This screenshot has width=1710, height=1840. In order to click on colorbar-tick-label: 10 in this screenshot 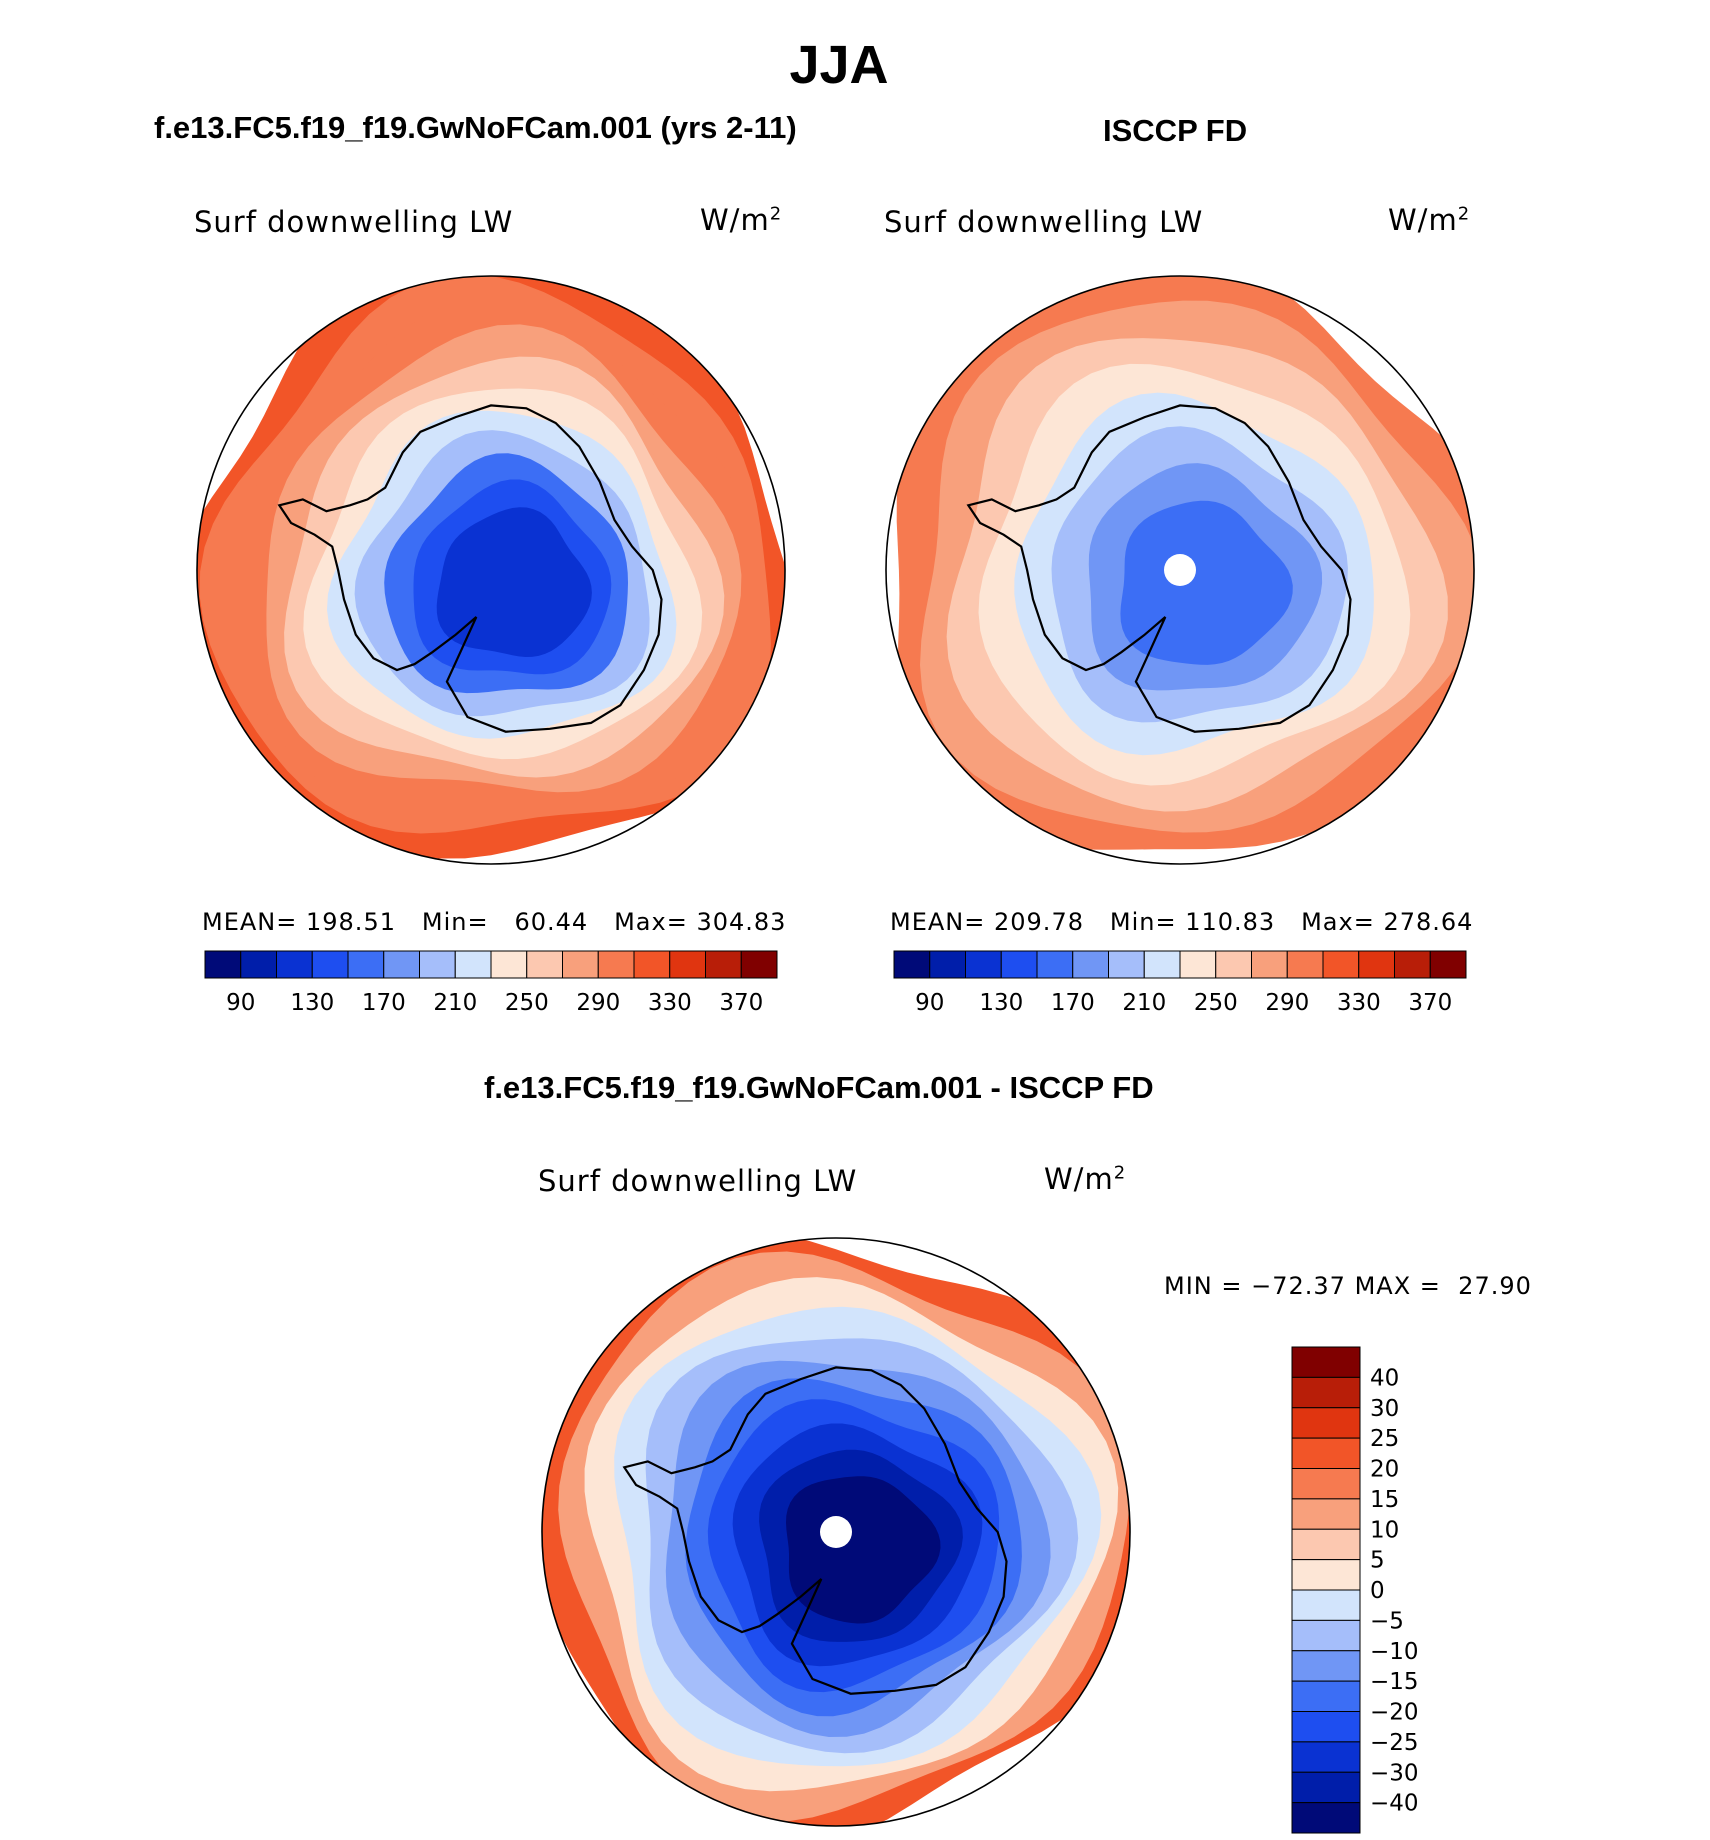, I will do `click(1384, 1530)`.